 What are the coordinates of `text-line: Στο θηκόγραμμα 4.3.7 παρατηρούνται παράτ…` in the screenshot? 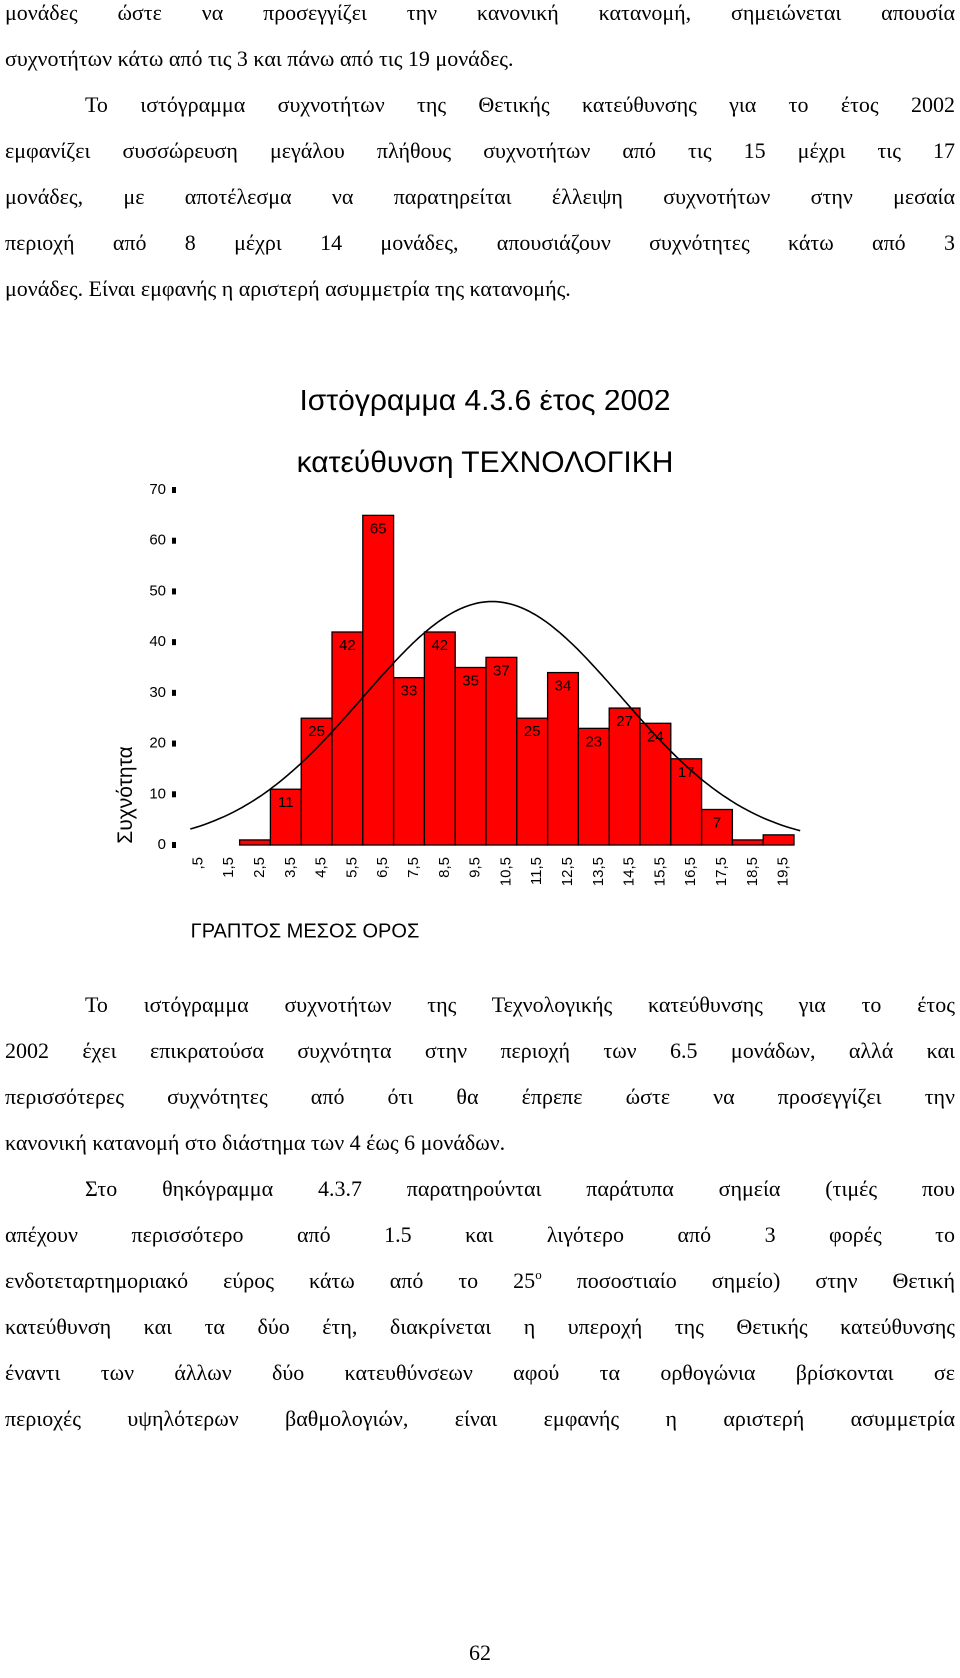 It's located at (520, 1188).